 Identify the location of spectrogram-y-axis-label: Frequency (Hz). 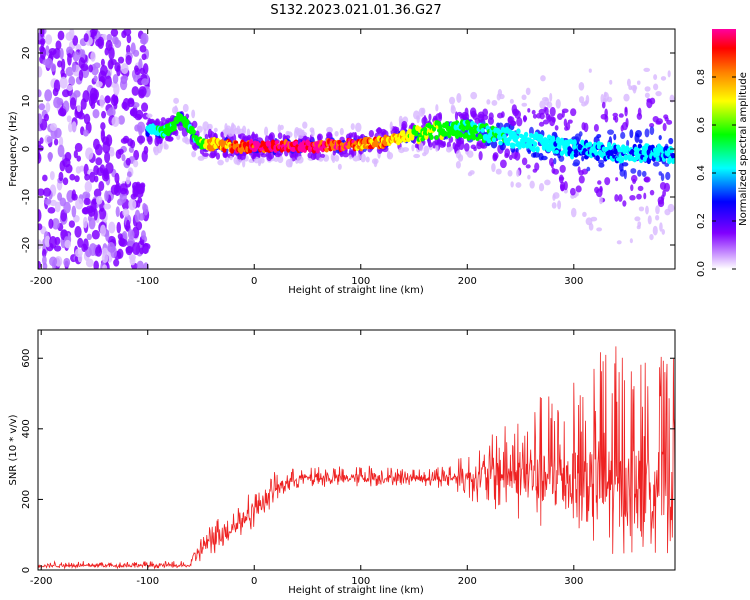
(13, 149).